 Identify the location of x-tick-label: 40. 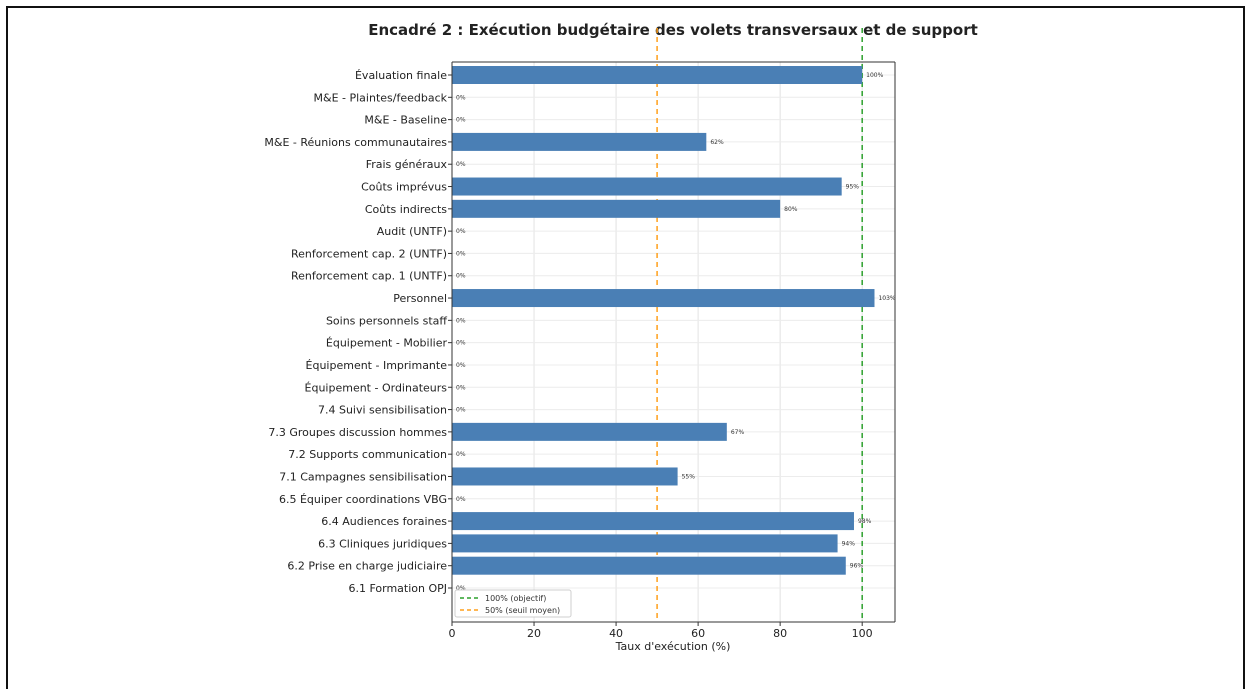
(616, 633).